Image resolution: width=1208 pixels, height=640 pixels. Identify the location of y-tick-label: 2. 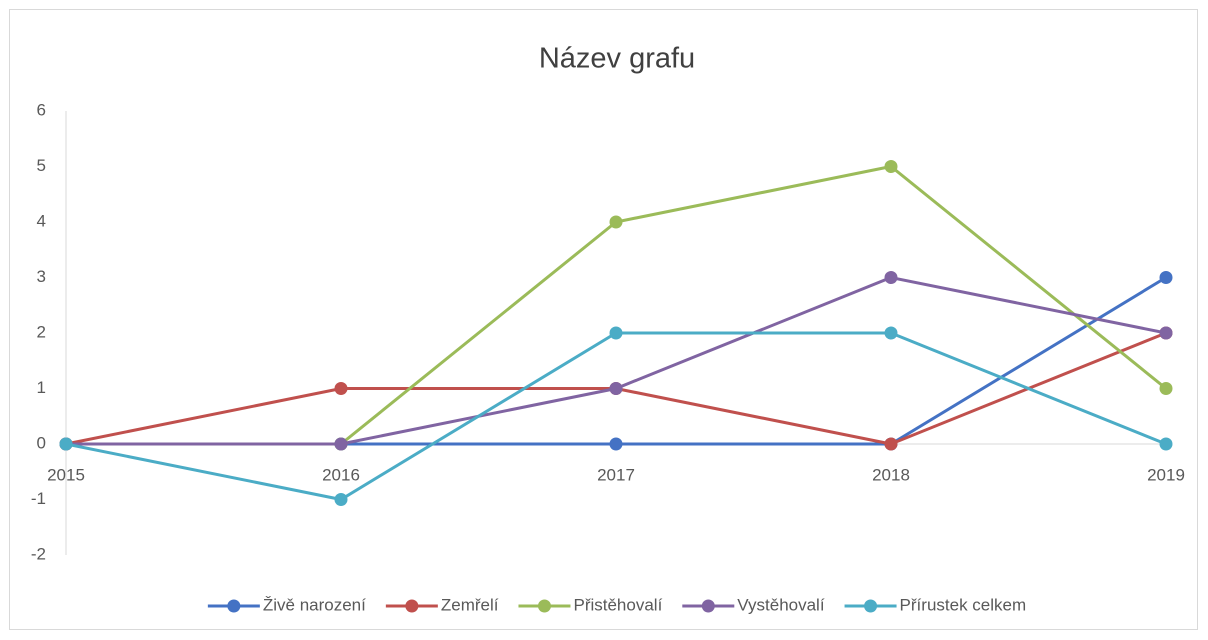
(41, 331).